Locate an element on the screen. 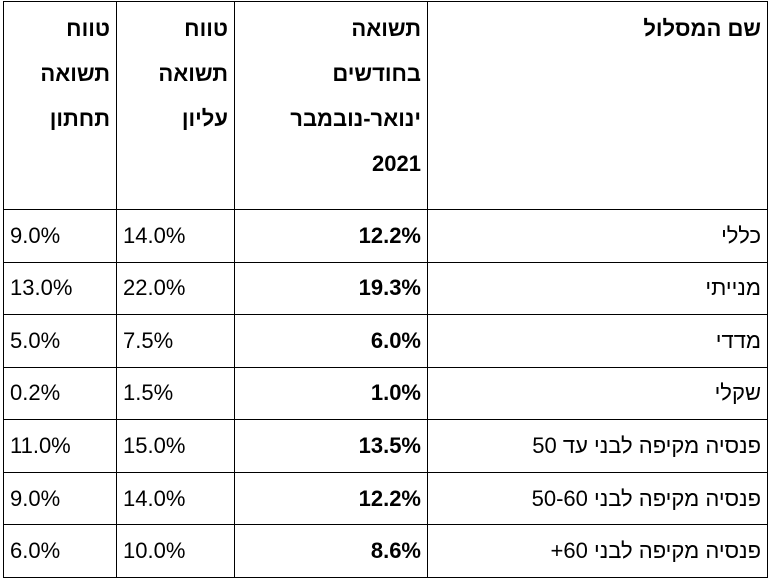 Image resolution: width=771 pixels, height=581 pixels. table-row: כללי 12.2% 14.0% 9.0% is located at coordinates (385, 236).